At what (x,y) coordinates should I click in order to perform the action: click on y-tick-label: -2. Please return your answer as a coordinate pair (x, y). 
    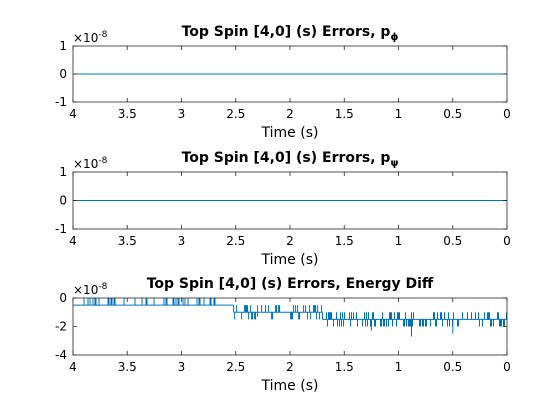
    Looking at the image, I should click on (61, 327).